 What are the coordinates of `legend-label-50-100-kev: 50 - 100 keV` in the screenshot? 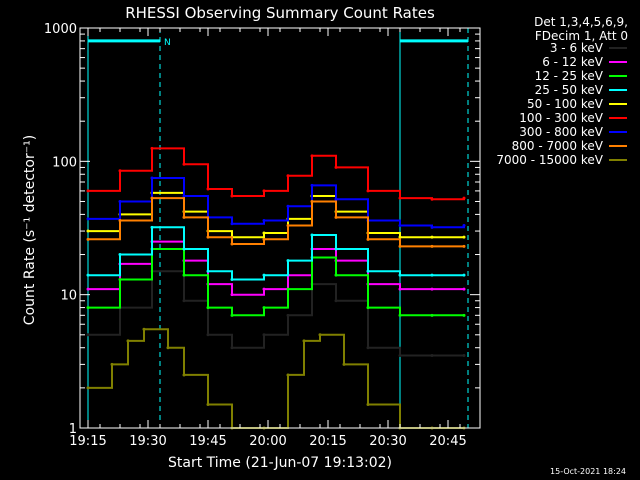 It's located at (565, 104).